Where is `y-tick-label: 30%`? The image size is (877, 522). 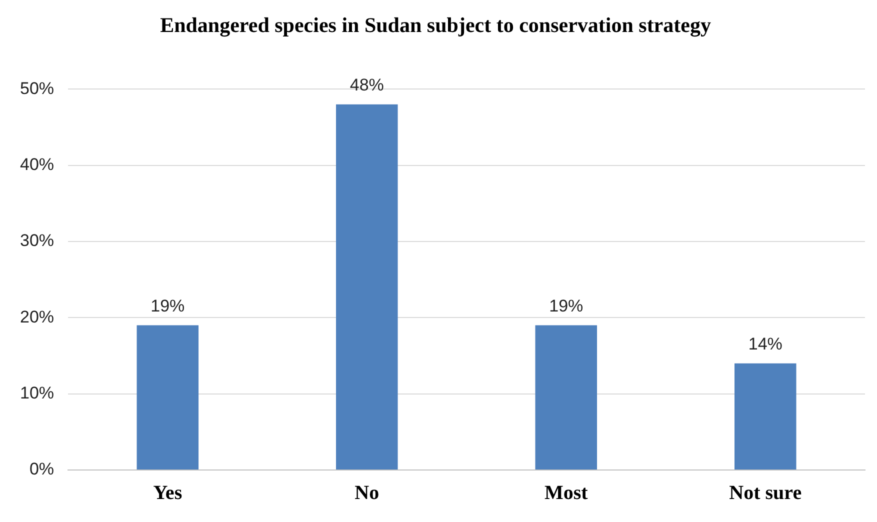
y-tick-label: 30% is located at coordinates (37, 240).